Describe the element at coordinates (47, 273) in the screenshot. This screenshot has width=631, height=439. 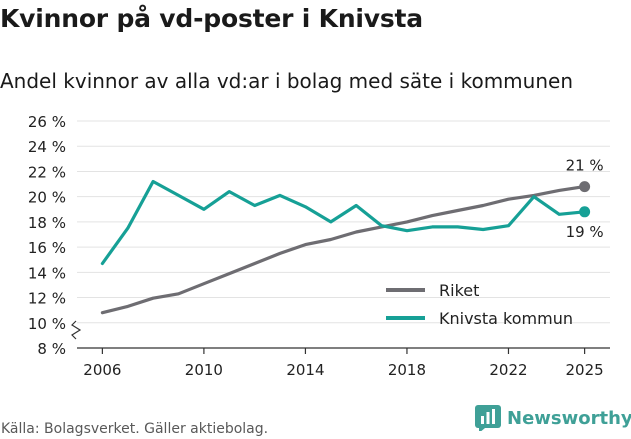
I see `y-tick-label: 14 %` at that location.